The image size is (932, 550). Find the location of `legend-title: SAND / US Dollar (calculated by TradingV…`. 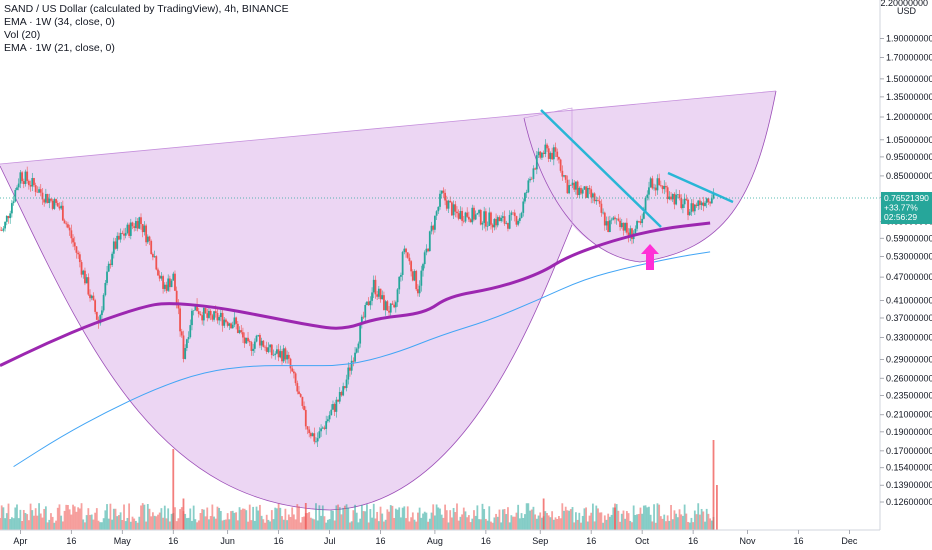

legend-title: SAND / US Dollar (calculated by TradingV… is located at coordinates (146, 9).